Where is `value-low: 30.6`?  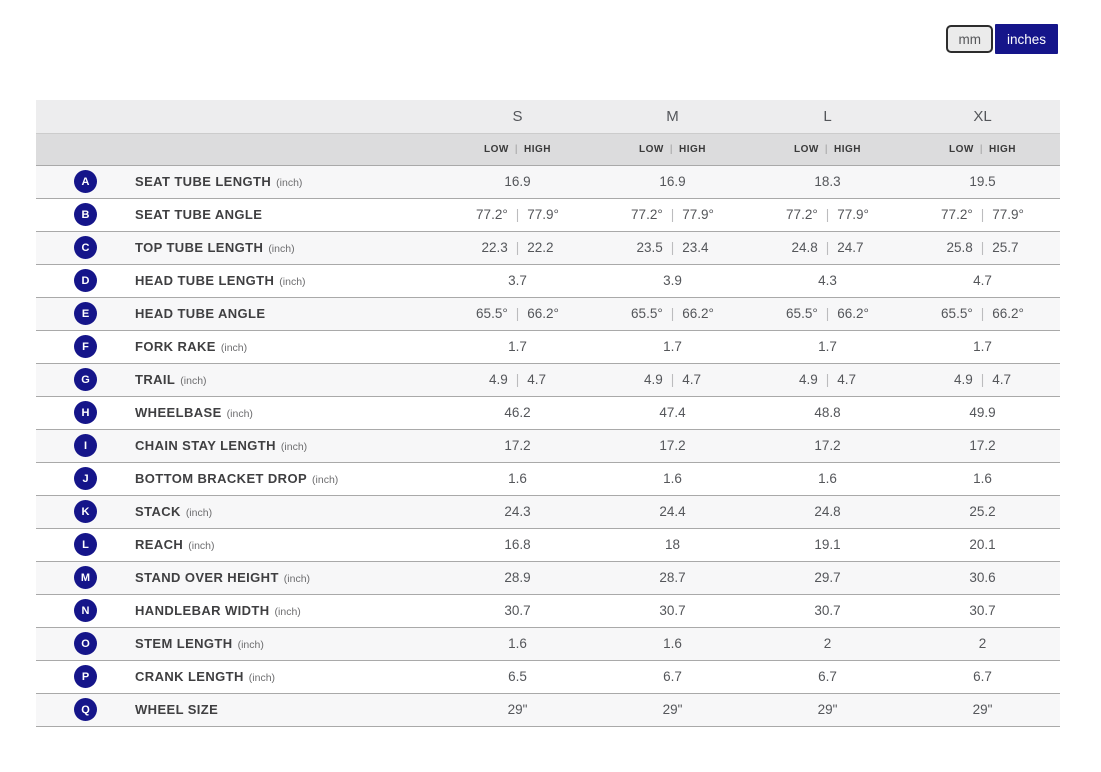 value-low: 30.6 is located at coordinates (982, 577).